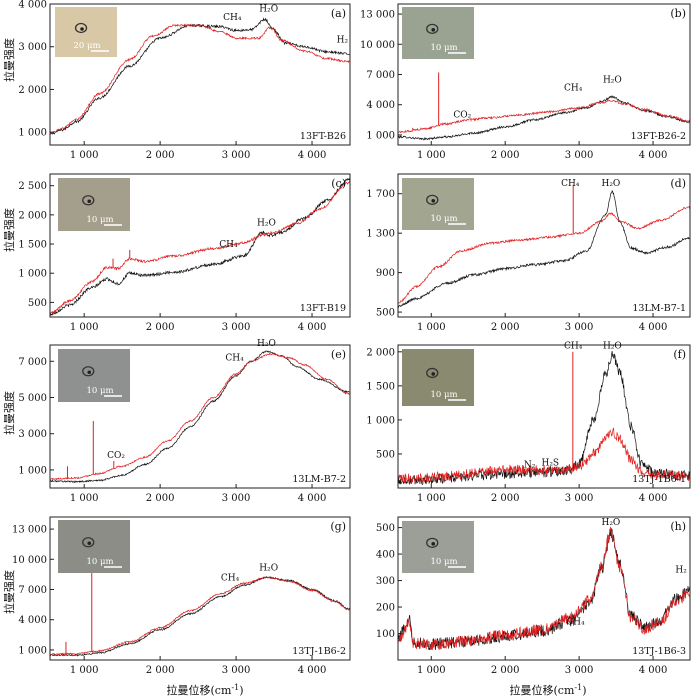  What do you see at coordinates (678, 526) in the screenshot?
I see `panel-h-label: (h)` at bounding box center [678, 526].